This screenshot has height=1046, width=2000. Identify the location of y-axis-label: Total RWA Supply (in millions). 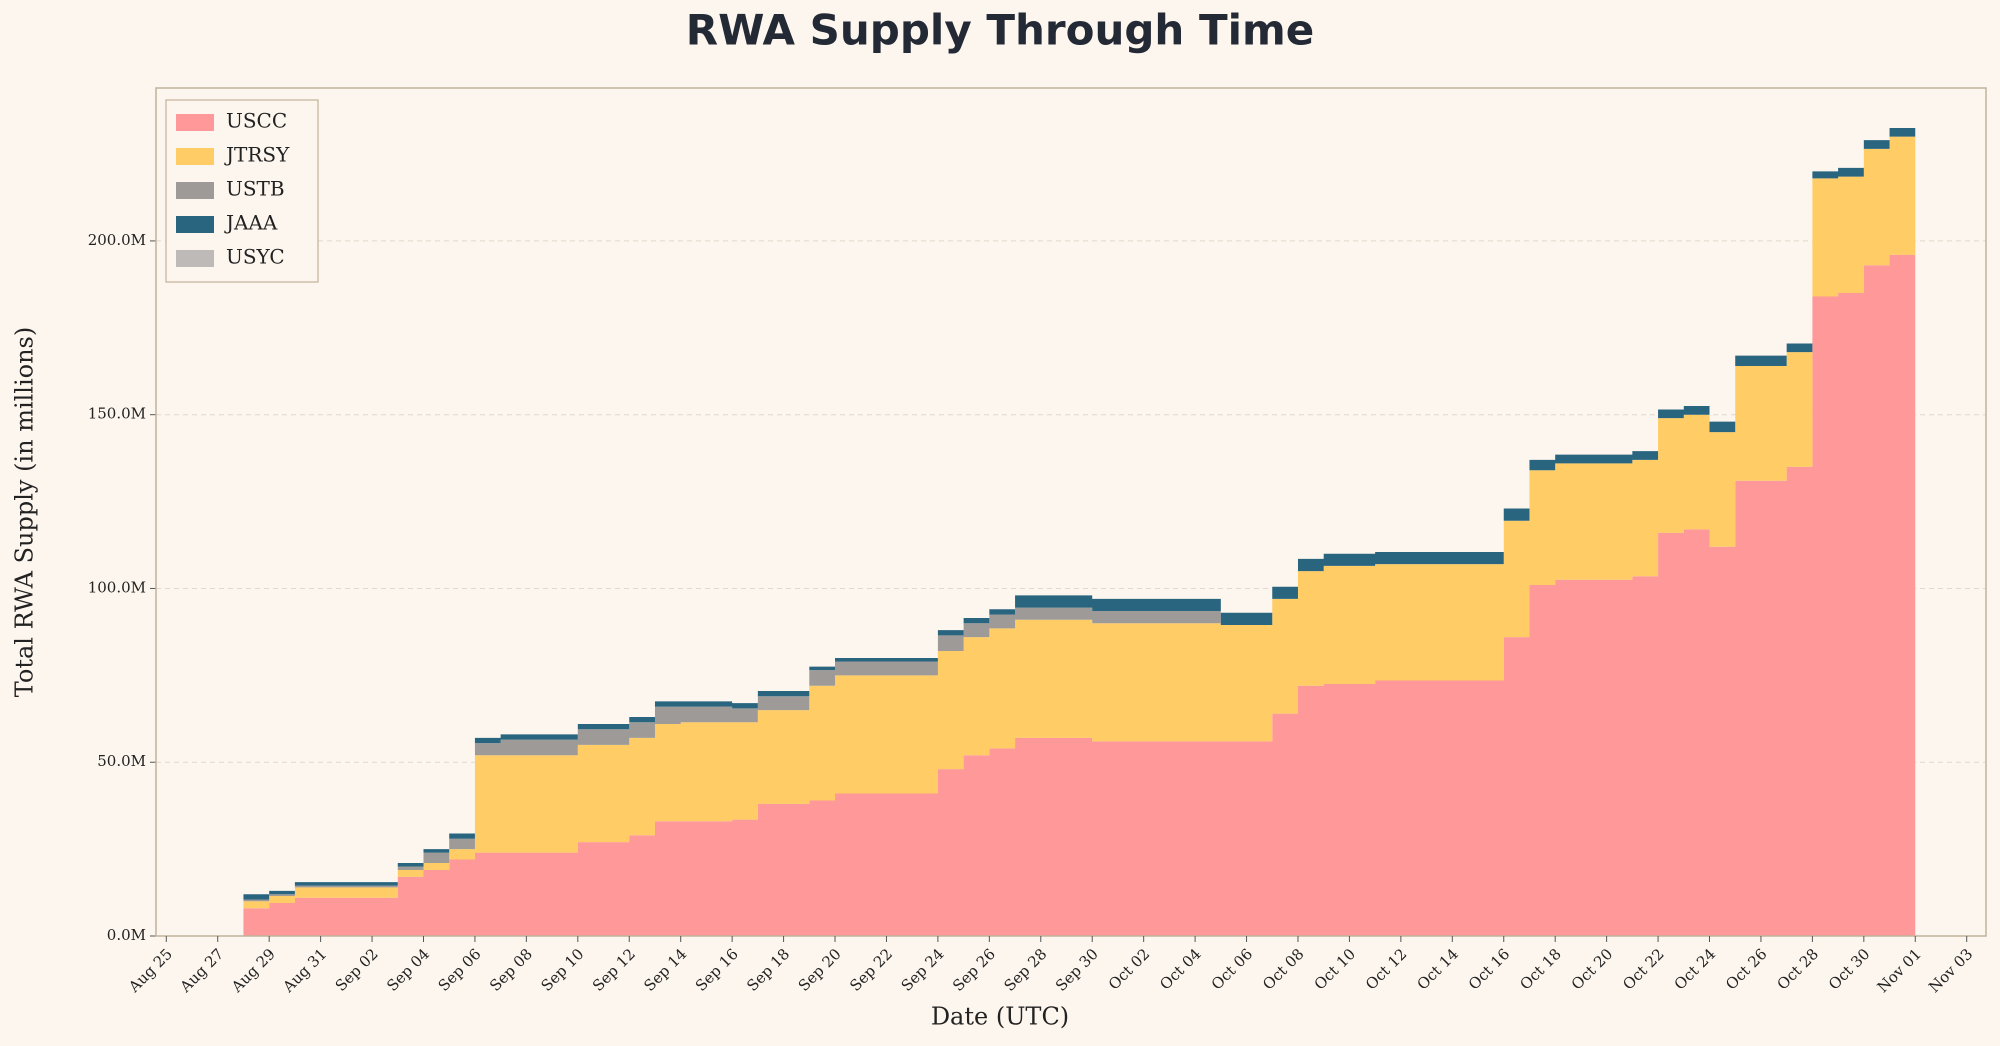
(25, 512).